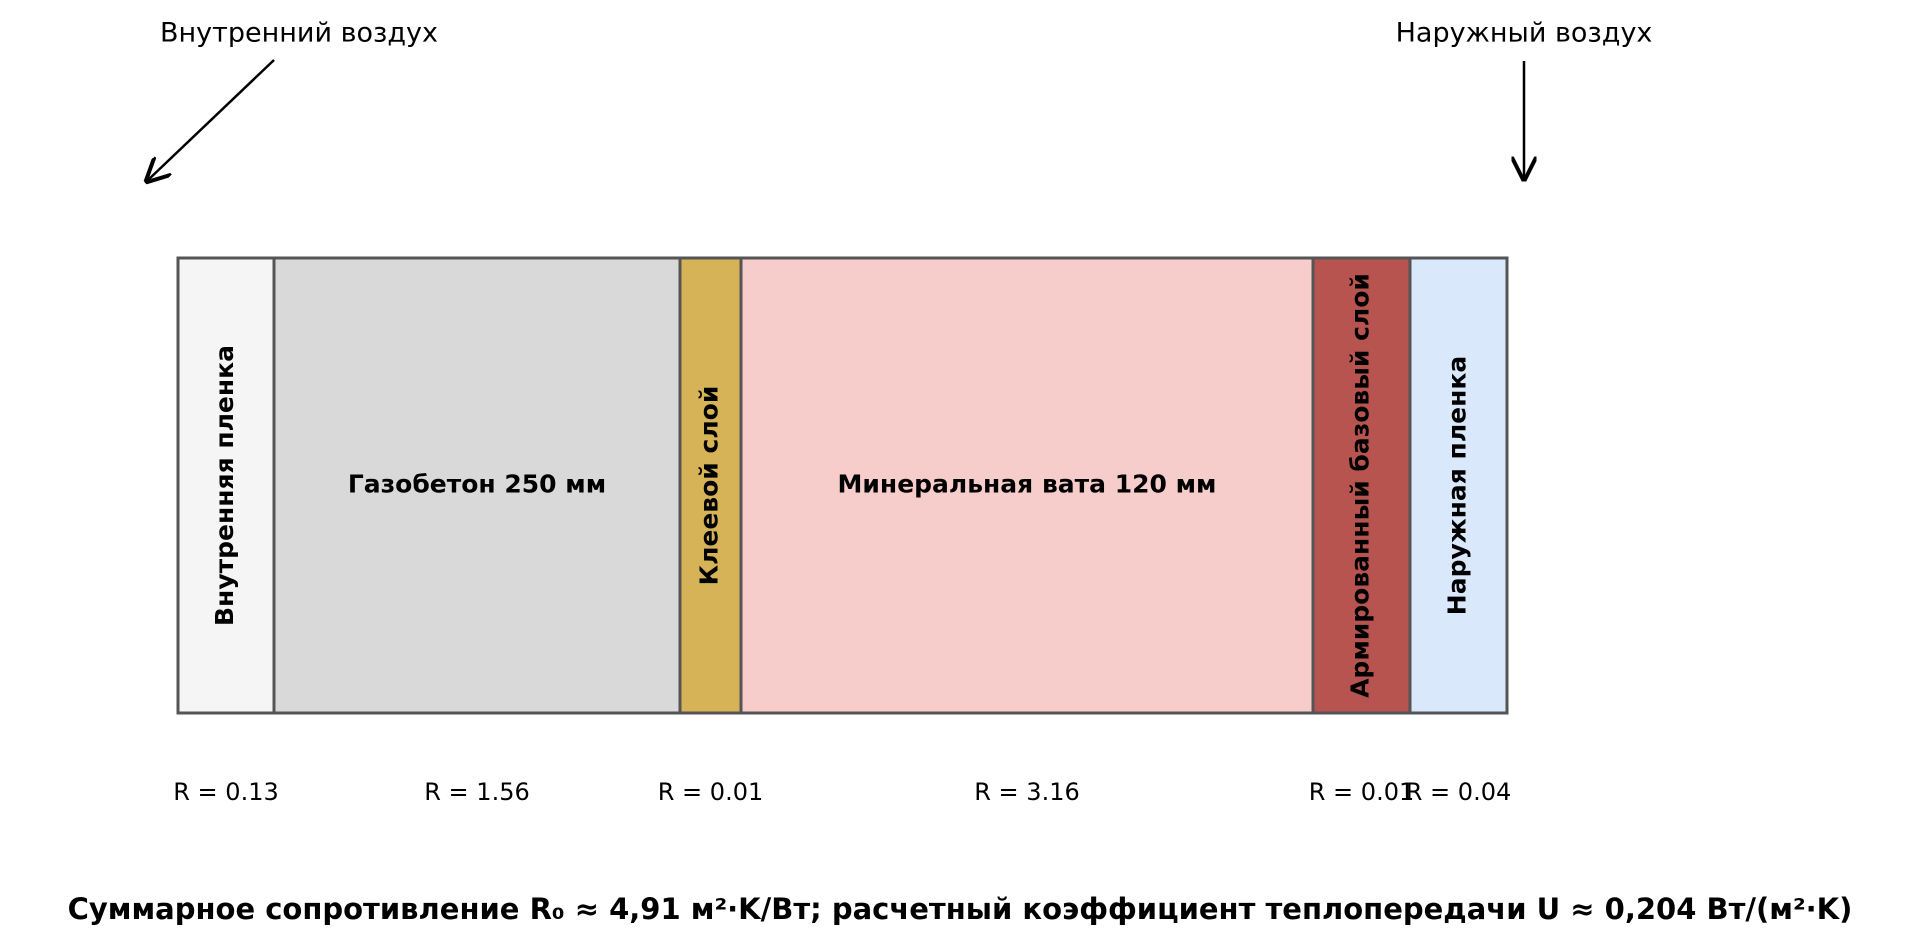 This screenshot has height=941, width=1921. What do you see at coordinates (1026, 792) in the screenshot?
I see `resistance-label: R = 3.16` at bounding box center [1026, 792].